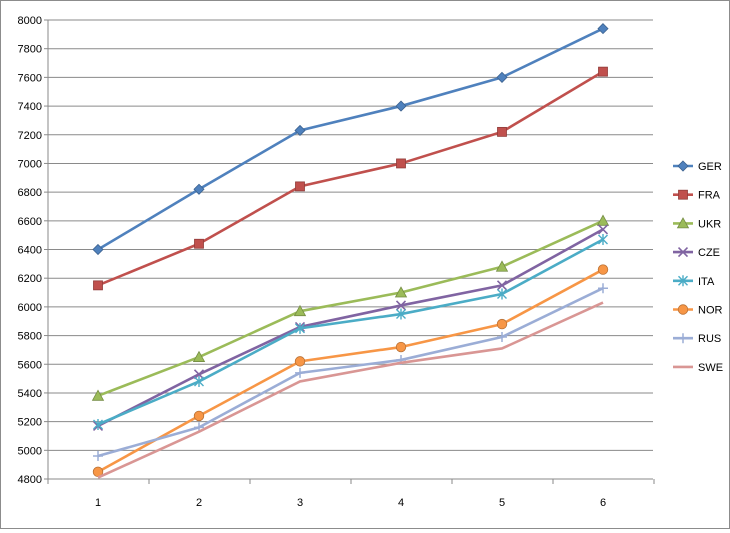 The image size is (730, 533). What do you see at coordinates (30, 222) in the screenshot?
I see `y-tick-label: 6600` at bounding box center [30, 222].